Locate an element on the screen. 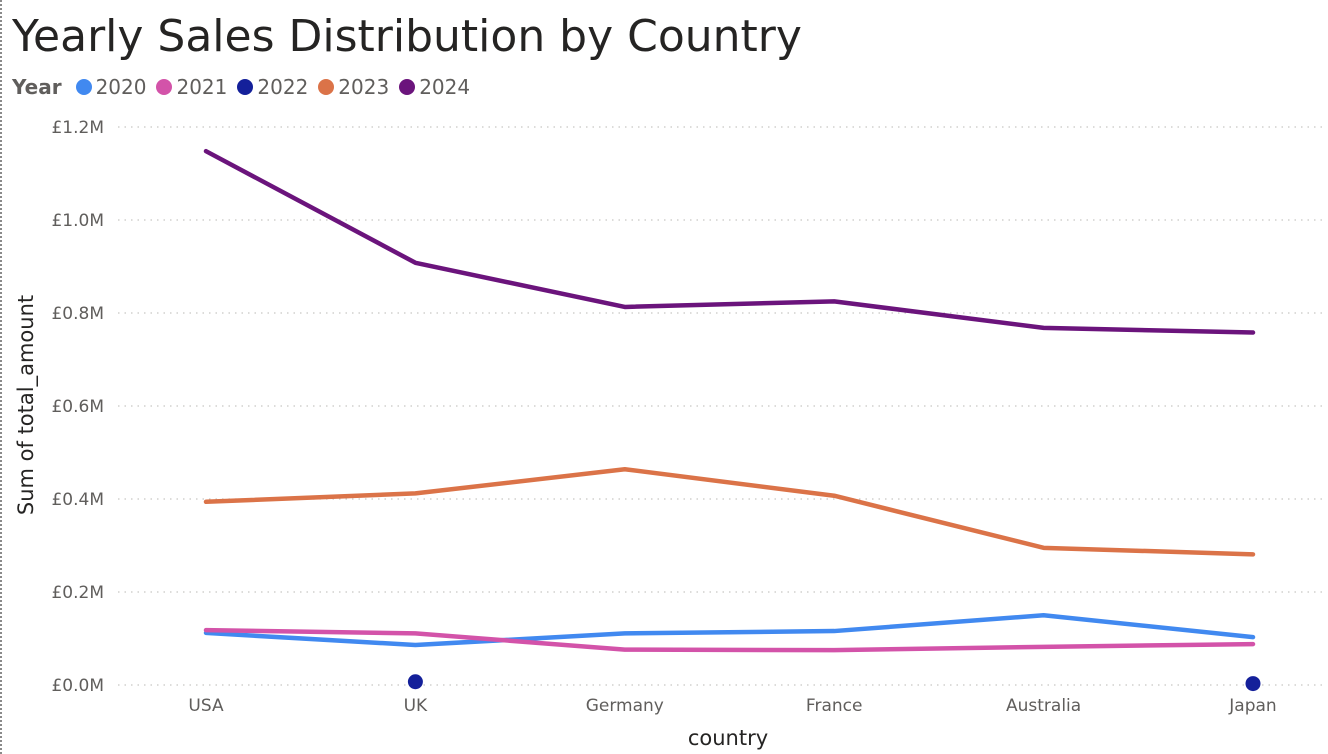  series-2023 is located at coordinates (729, 511).